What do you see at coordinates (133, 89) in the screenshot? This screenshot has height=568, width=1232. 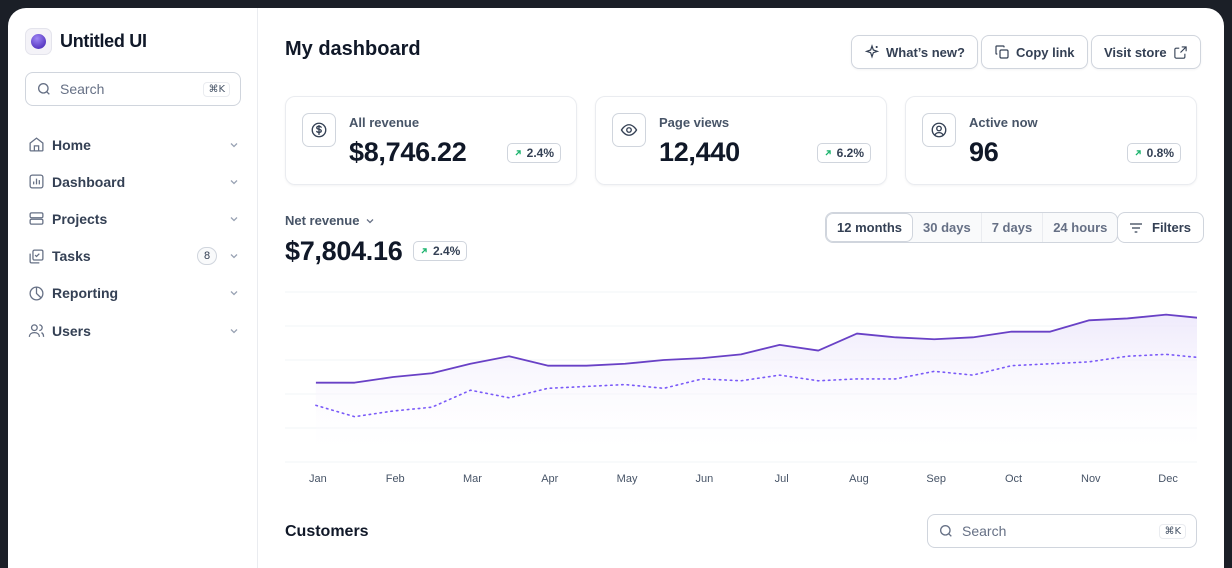 I see `sidebar-search: Search ⌘K` at bounding box center [133, 89].